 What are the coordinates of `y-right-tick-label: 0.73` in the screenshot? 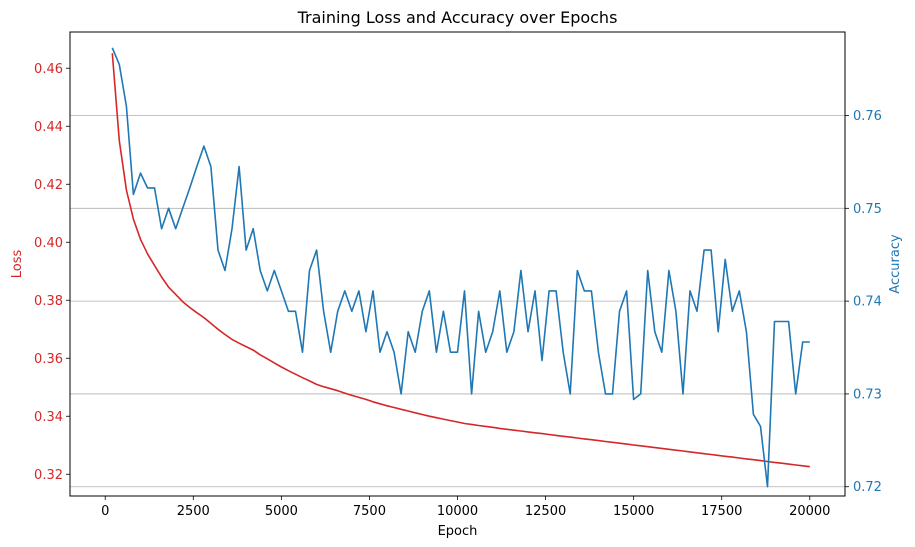 It's located at (867, 394).